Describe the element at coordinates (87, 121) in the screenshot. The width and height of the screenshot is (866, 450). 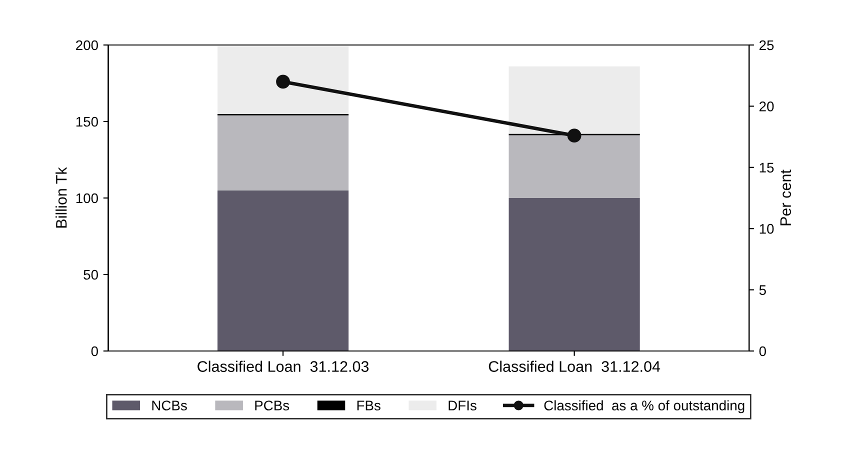
I see `y-tick-label: 150` at that location.